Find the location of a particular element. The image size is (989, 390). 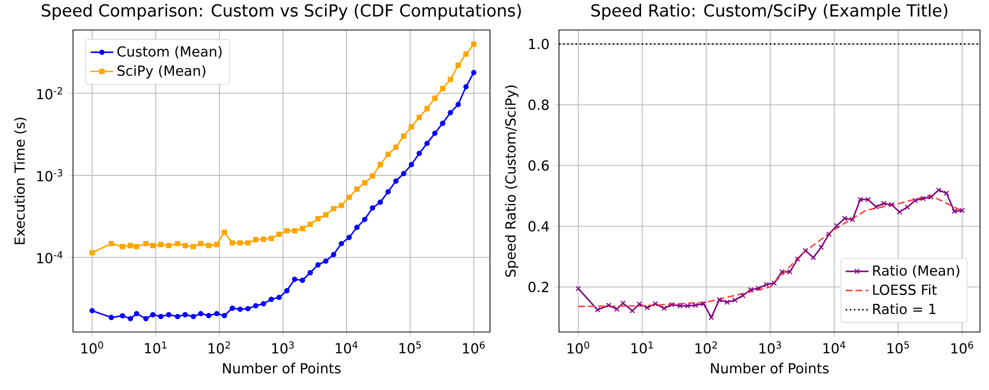

x-tick-label: 10$^{2}$ is located at coordinates (706, 347).